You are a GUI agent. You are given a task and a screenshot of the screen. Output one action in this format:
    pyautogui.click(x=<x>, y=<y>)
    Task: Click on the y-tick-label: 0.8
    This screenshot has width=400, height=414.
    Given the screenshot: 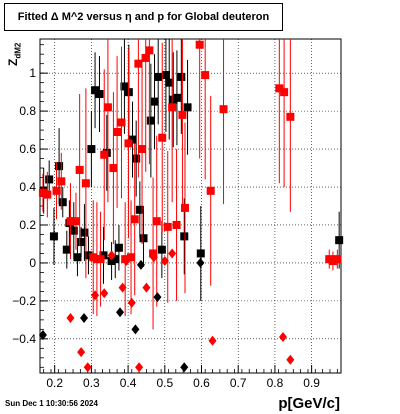 What is the action you would take?
    pyautogui.click(x=27, y=111)
    